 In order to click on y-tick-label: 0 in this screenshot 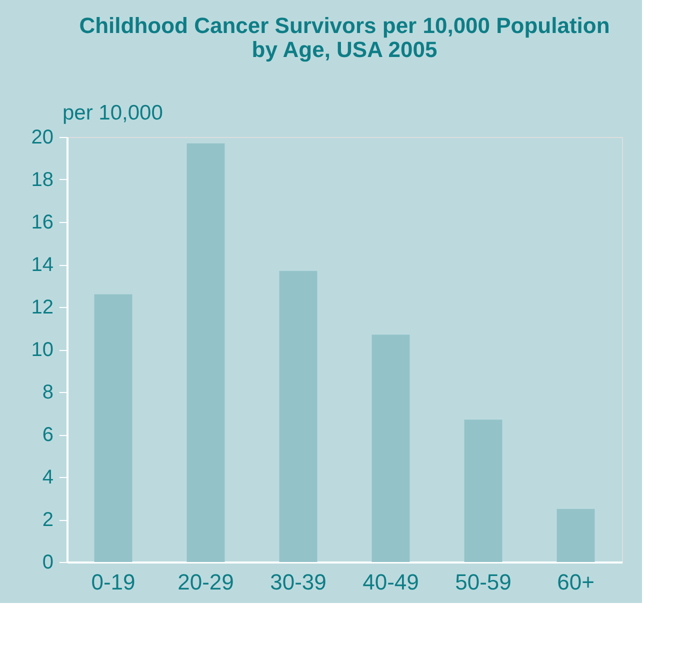, I will do `click(48, 563)`.